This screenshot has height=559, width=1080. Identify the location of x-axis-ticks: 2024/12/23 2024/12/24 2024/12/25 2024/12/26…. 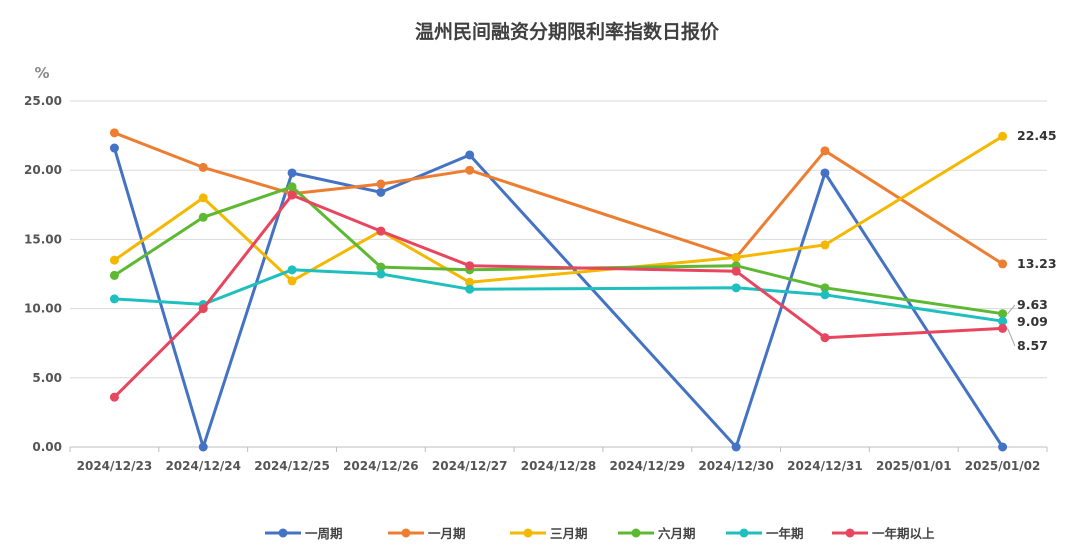
(558, 460).